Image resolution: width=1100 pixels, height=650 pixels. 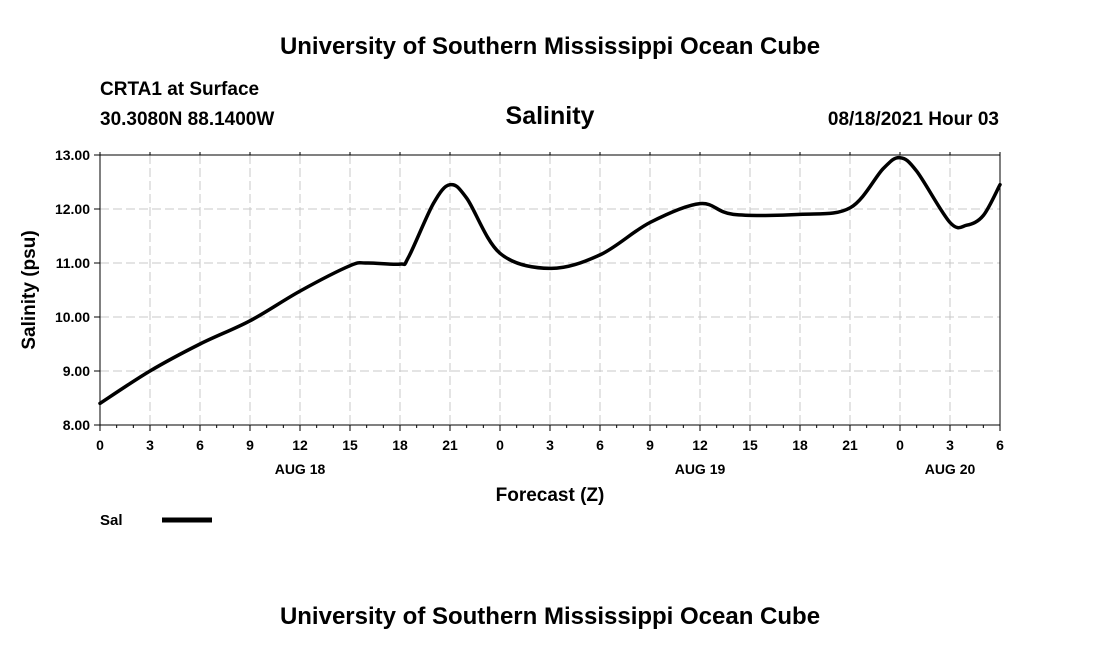 I want to click on y-tick-label: 11.00, so click(x=73, y=263).